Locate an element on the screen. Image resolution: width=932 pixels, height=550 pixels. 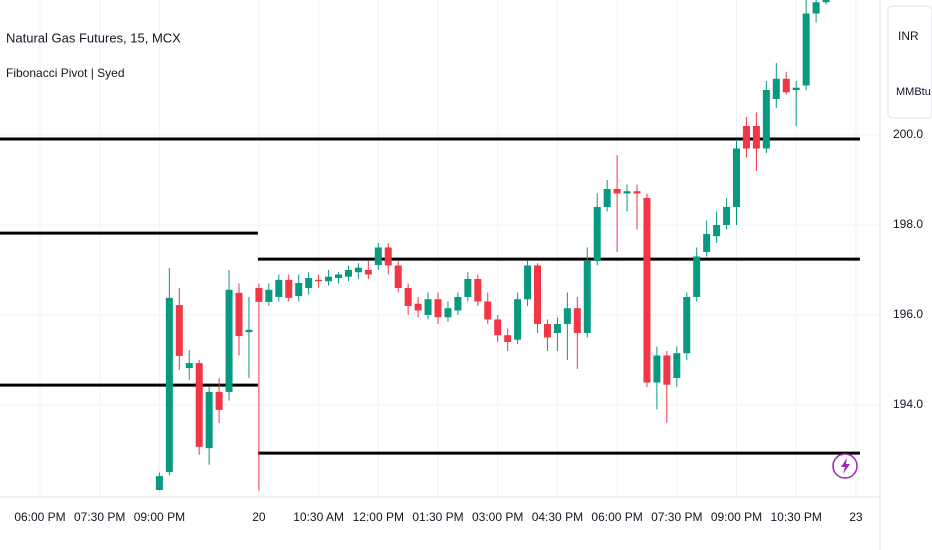
x-tick-label: 03:00 PM is located at coordinates (497, 517).